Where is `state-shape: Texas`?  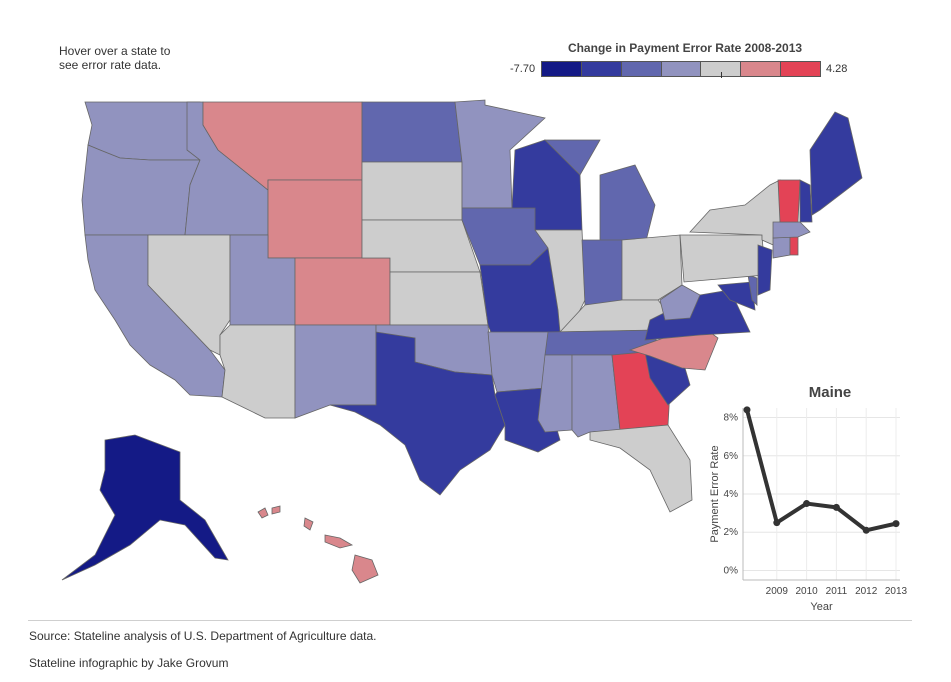 state-shape: Texas is located at coordinates (417, 413).